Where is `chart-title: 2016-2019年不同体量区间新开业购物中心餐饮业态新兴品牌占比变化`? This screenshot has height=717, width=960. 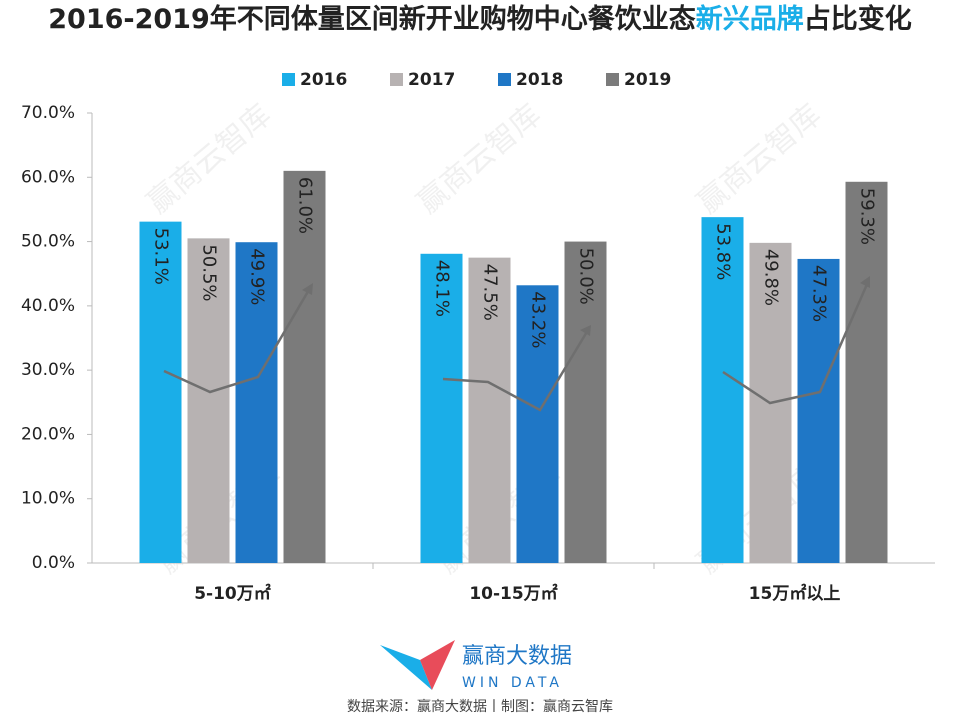
chart-title: 2016-2019年不同体量区间新开业购物中心餐饮业态新兴品牌占比变化 is located at coordinates (480, 19).